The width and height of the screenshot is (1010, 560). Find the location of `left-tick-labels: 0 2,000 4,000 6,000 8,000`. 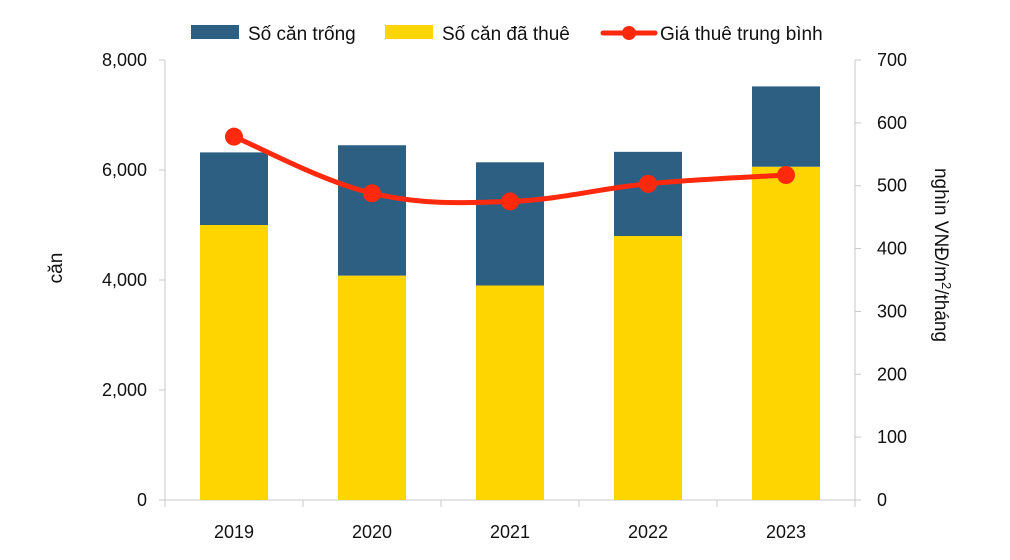

left-tick-labels: 0 2,000 4,000 6,000 8,000 is located at coordinates (133, 280).